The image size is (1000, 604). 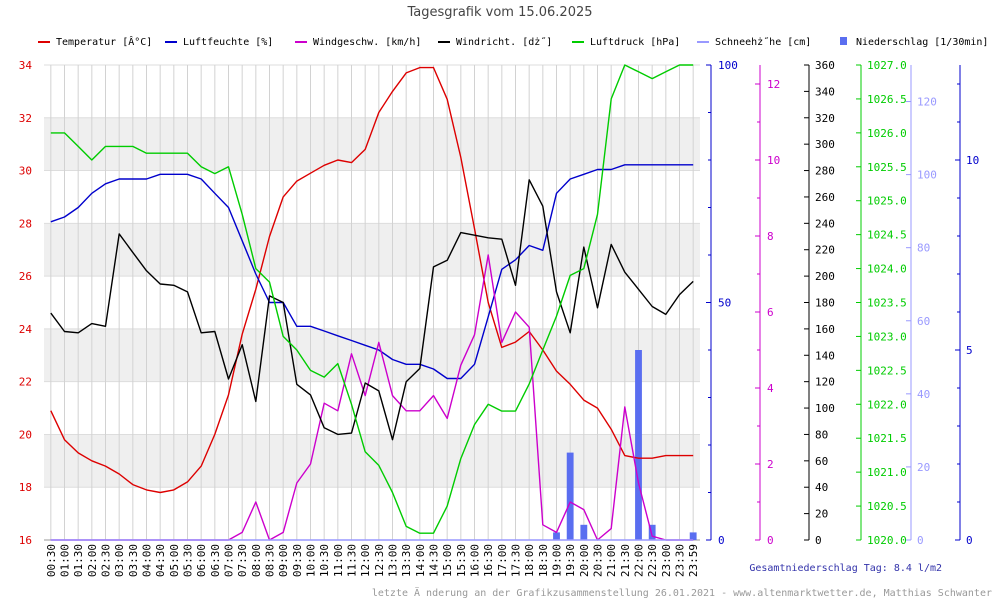 I want to click on axis-tick-label: 1025.0, so click(x=887, y=201).